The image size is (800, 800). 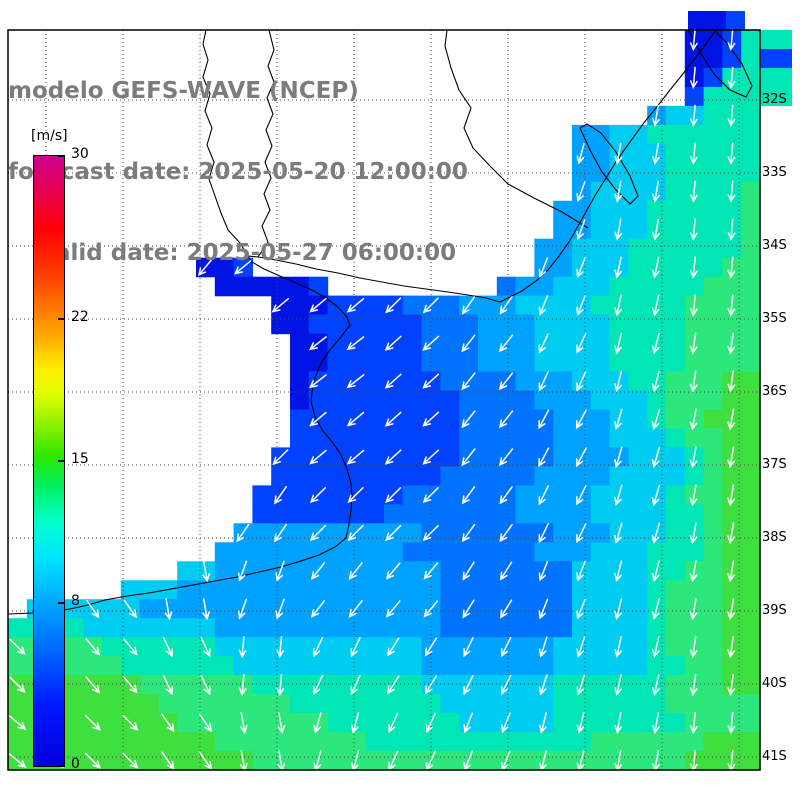 What do you see at coordinates (774, 610) in the screenshot?
I see `lat-label: 39S` at bounding box center [774, 610].